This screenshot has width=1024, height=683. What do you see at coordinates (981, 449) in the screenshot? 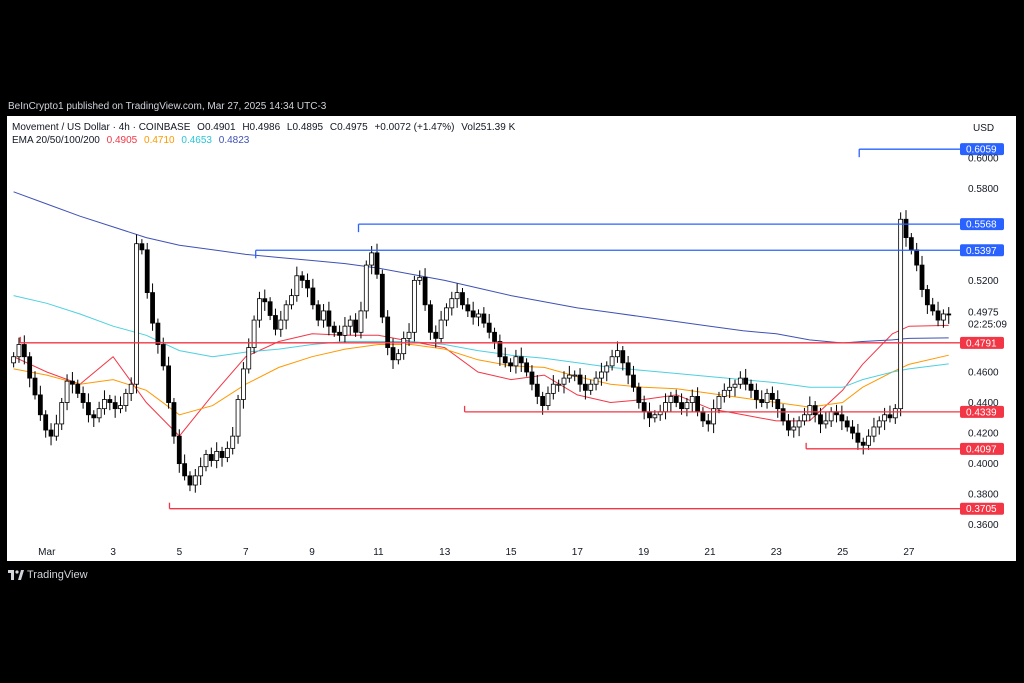
I see `support-level-3-label: 0.4097` at bounding box center [981, 449].